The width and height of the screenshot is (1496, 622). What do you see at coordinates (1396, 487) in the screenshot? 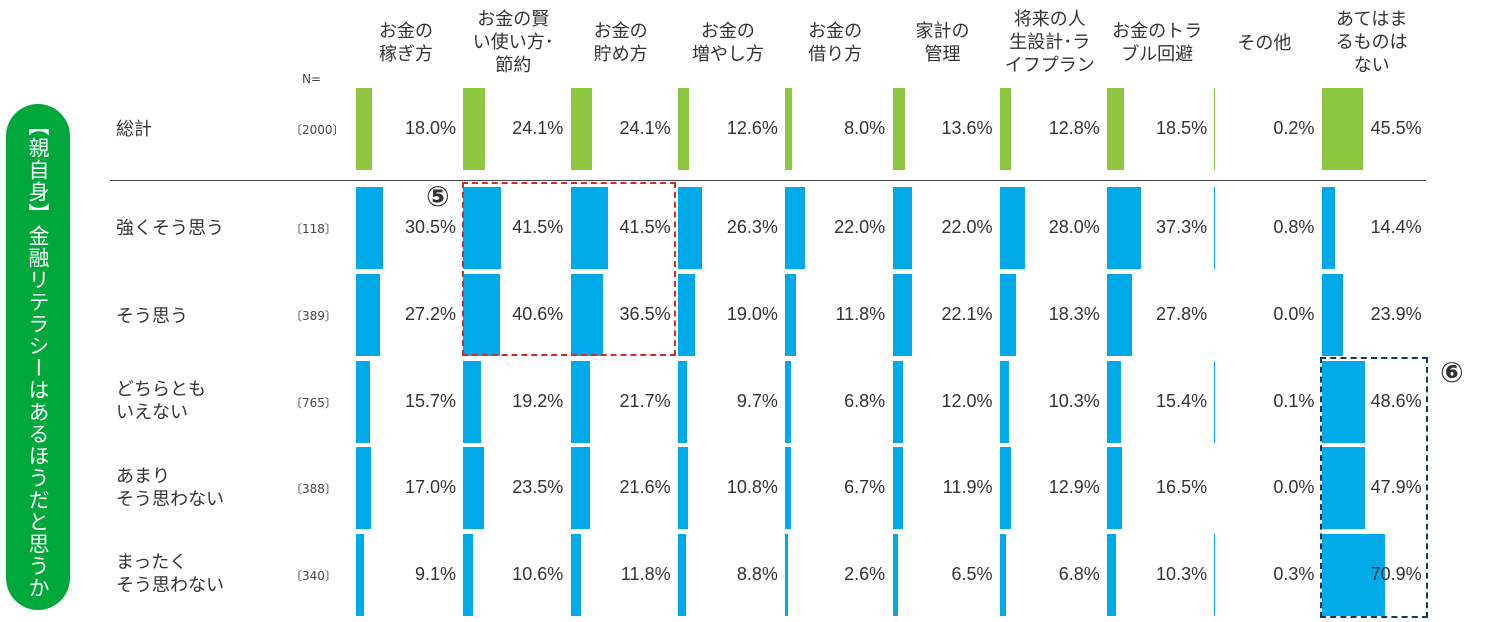
I see `bar-value-label: 47.9%` at bounding box center [1396, 487].